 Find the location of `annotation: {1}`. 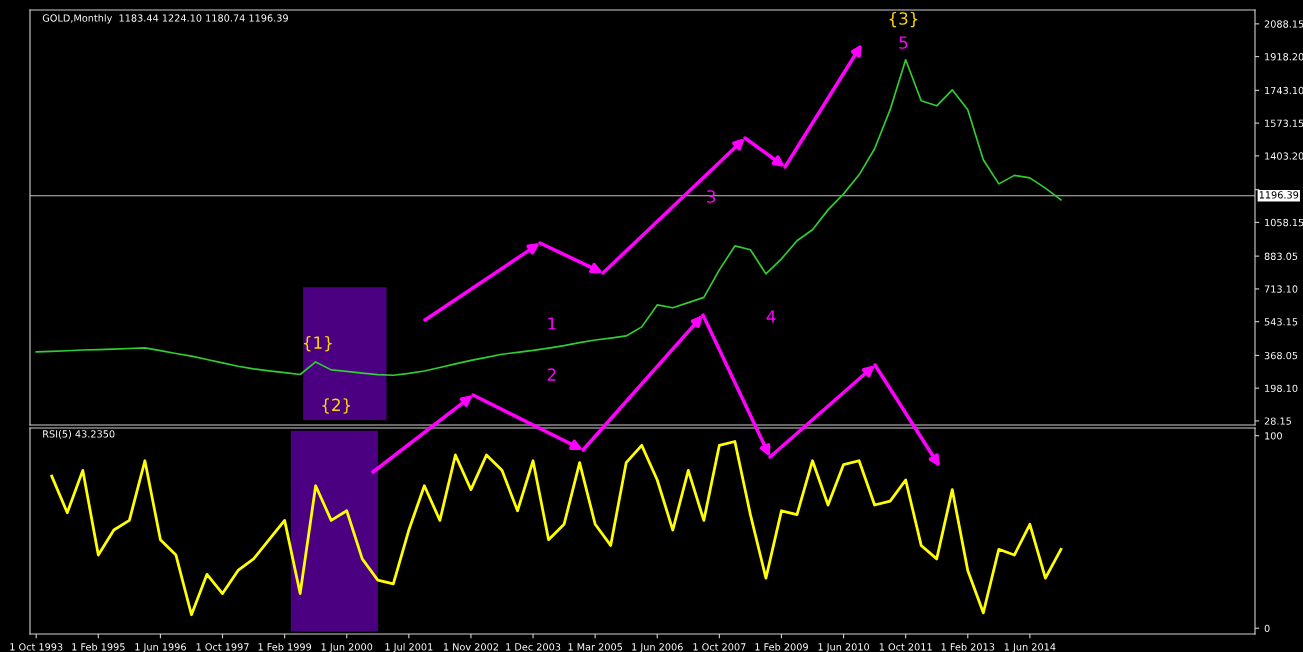

annotation: {1} is located at coordinates (318, 344).